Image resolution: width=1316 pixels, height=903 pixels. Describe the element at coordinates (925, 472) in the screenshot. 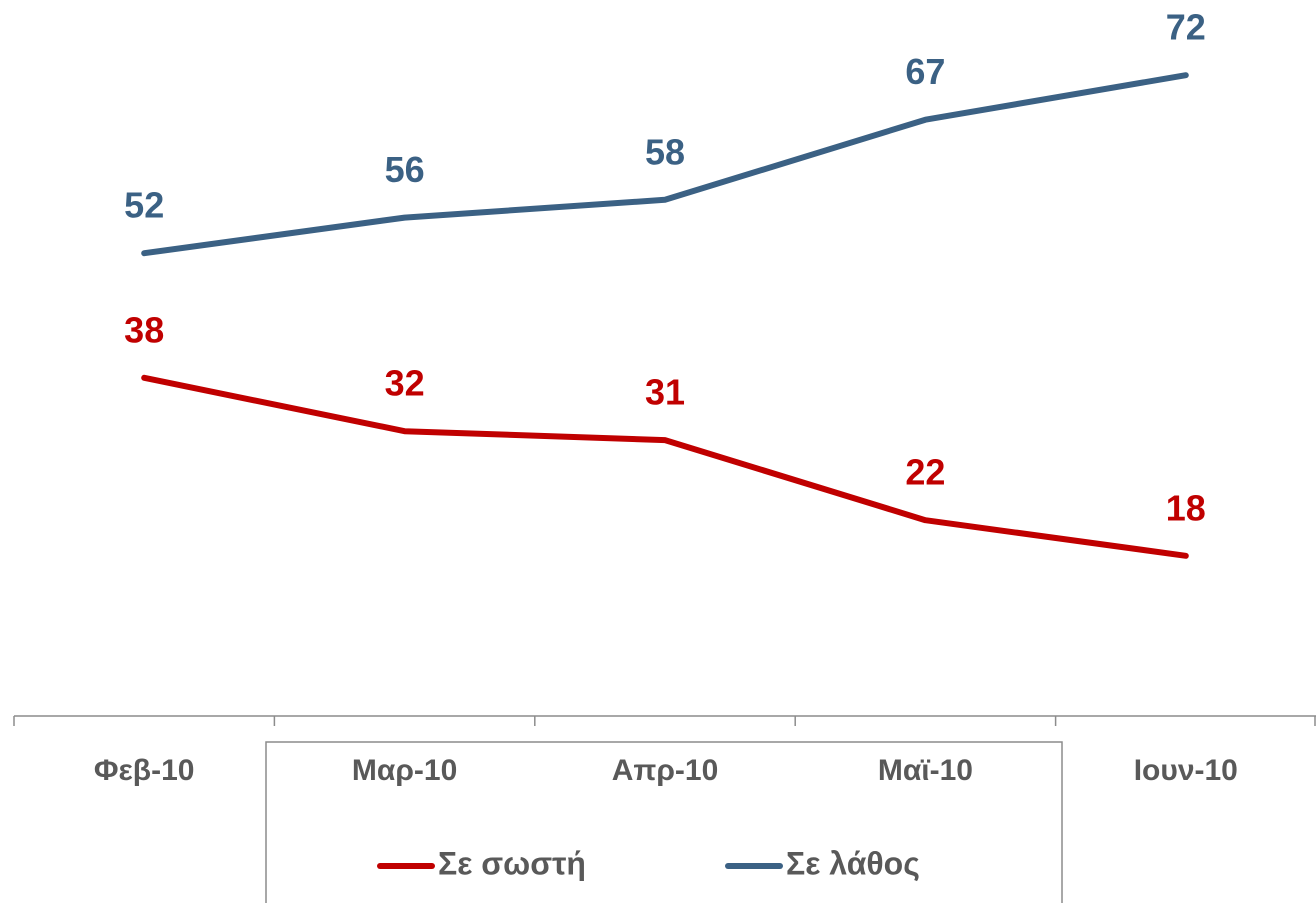

I see `data-label: 22` at that location.